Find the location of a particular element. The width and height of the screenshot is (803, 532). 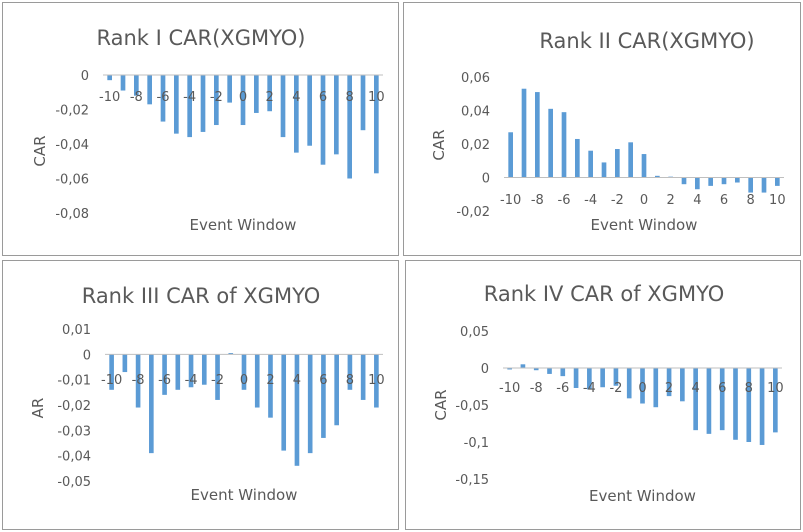

chart-title: Rank IV CAR of XGMYO is located at coordinates (604, 294).